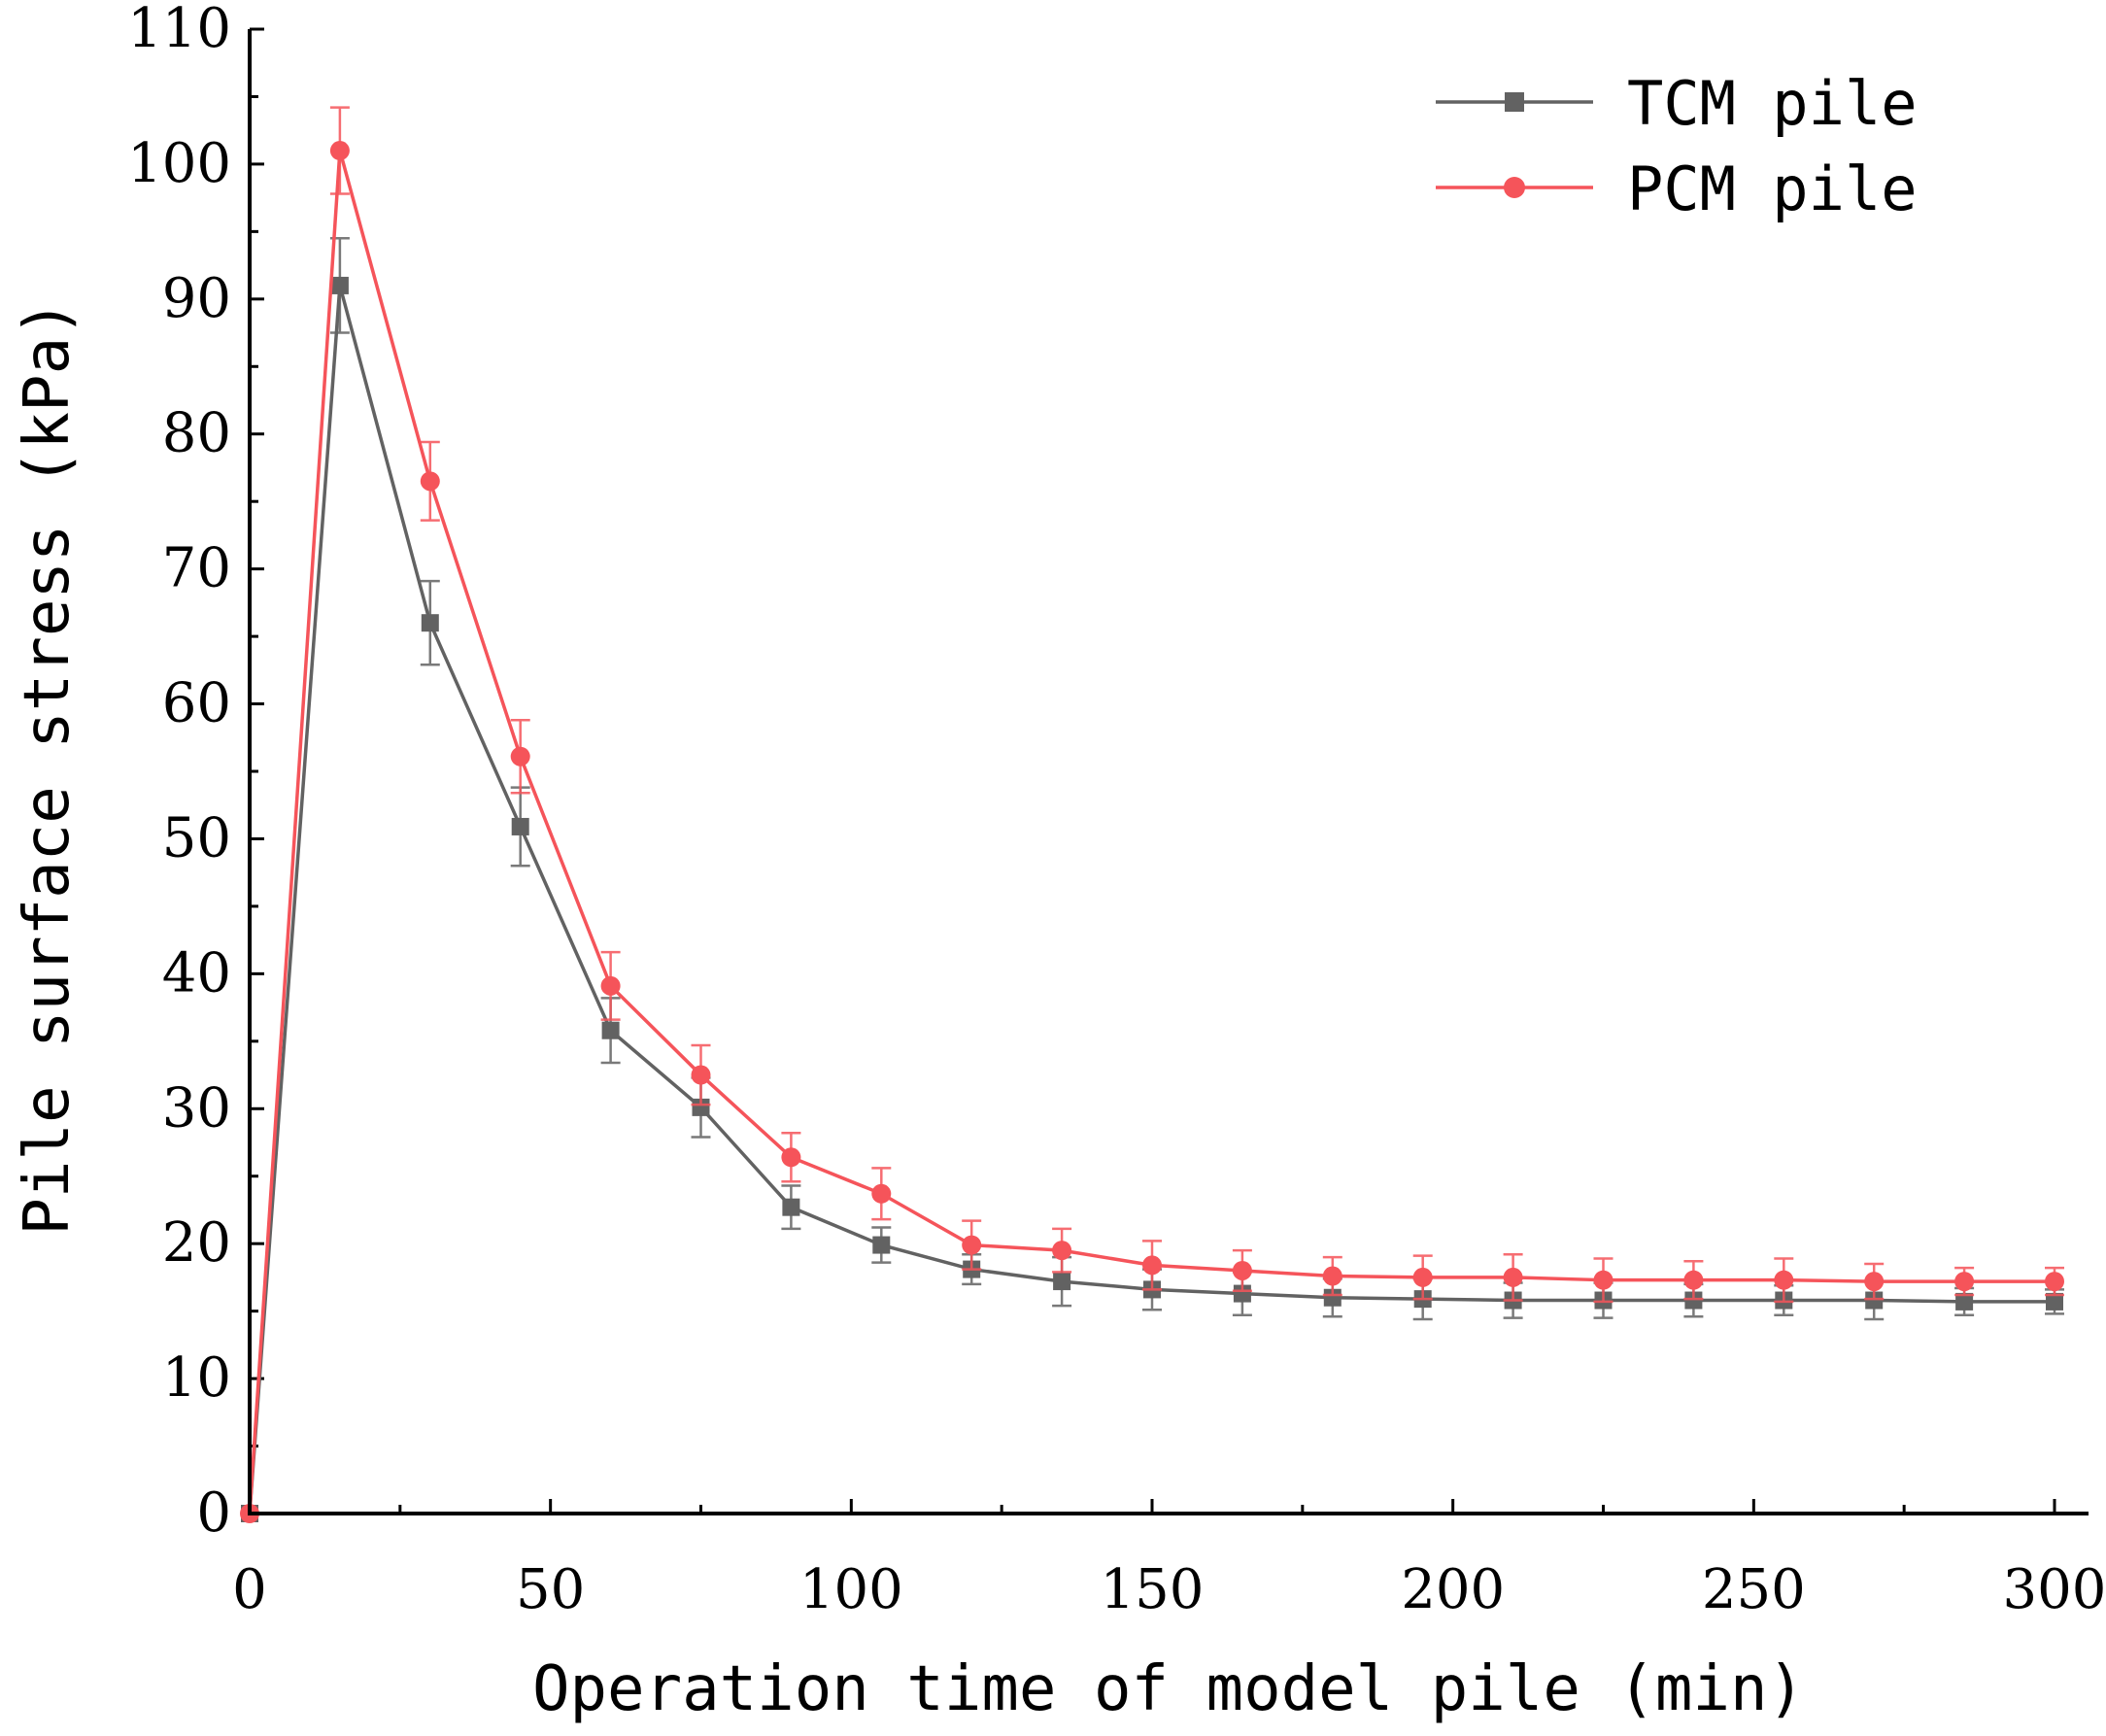  I want to click on x-tick-label: 0, so click(250, 1590).